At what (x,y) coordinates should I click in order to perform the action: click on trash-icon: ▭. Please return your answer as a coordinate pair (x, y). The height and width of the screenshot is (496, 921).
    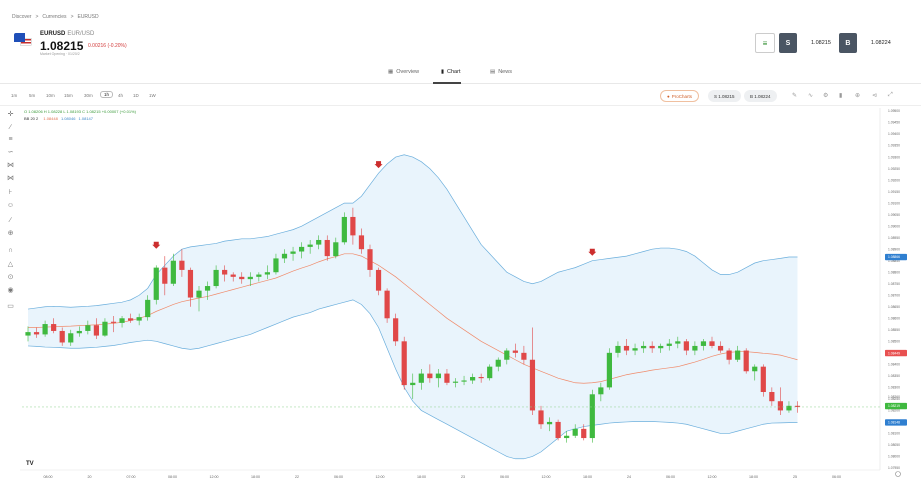
    Looking at the image, I should click on (10, 306).